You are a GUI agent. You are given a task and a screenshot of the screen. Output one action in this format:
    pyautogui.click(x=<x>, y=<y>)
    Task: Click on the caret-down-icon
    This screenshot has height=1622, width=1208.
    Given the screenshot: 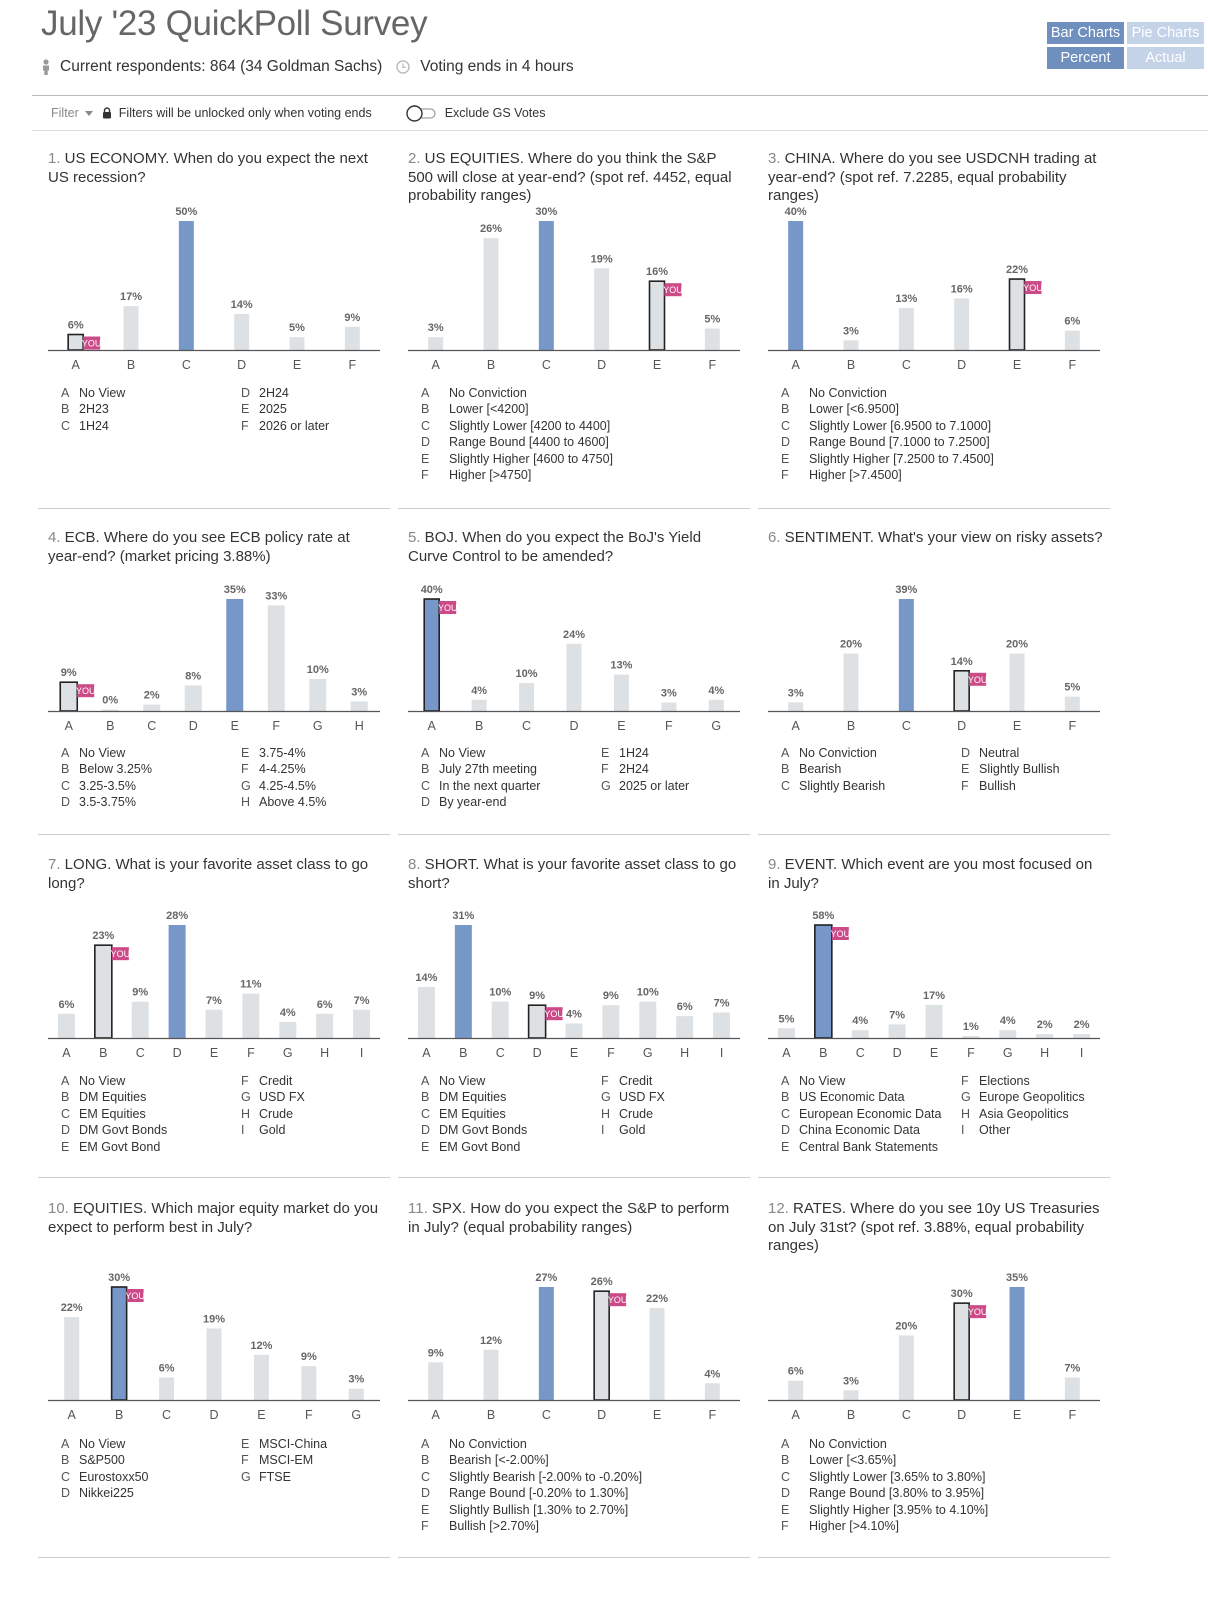 What is the action you would take?
    pyautogui.click(x=88, y=113)
    